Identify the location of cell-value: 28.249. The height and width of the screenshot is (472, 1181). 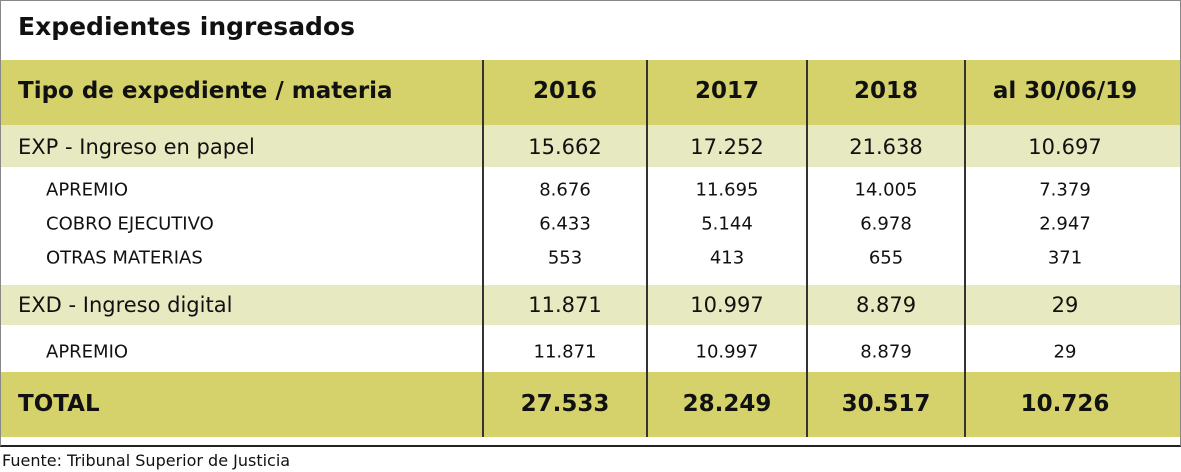
(727, 404).